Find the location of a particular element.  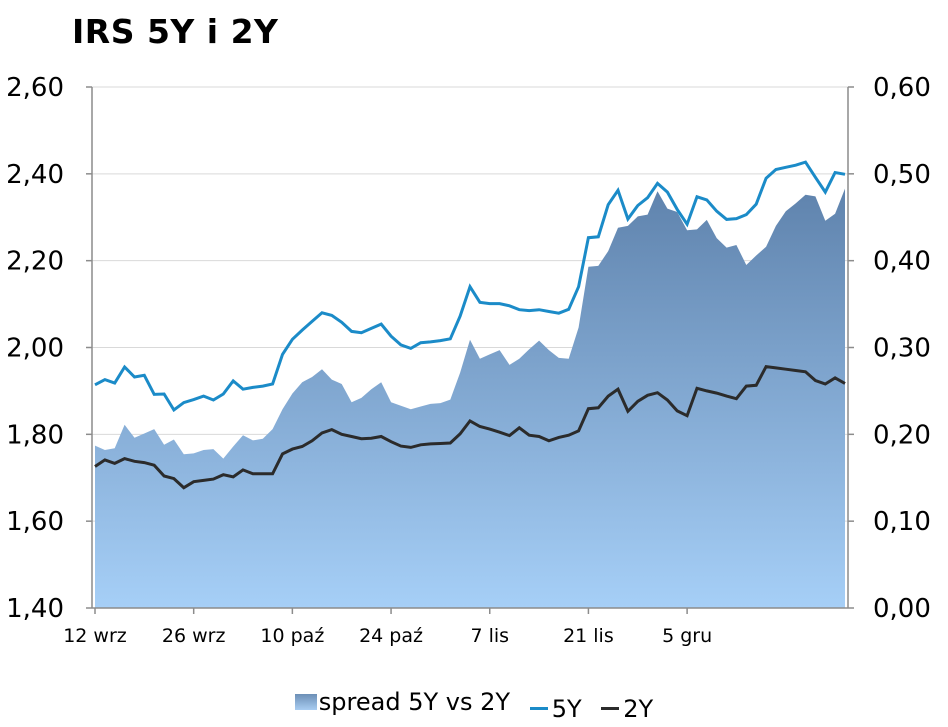

legend-item-spread: spread 5Y vs 2Y is located at coordinates (402, 702).